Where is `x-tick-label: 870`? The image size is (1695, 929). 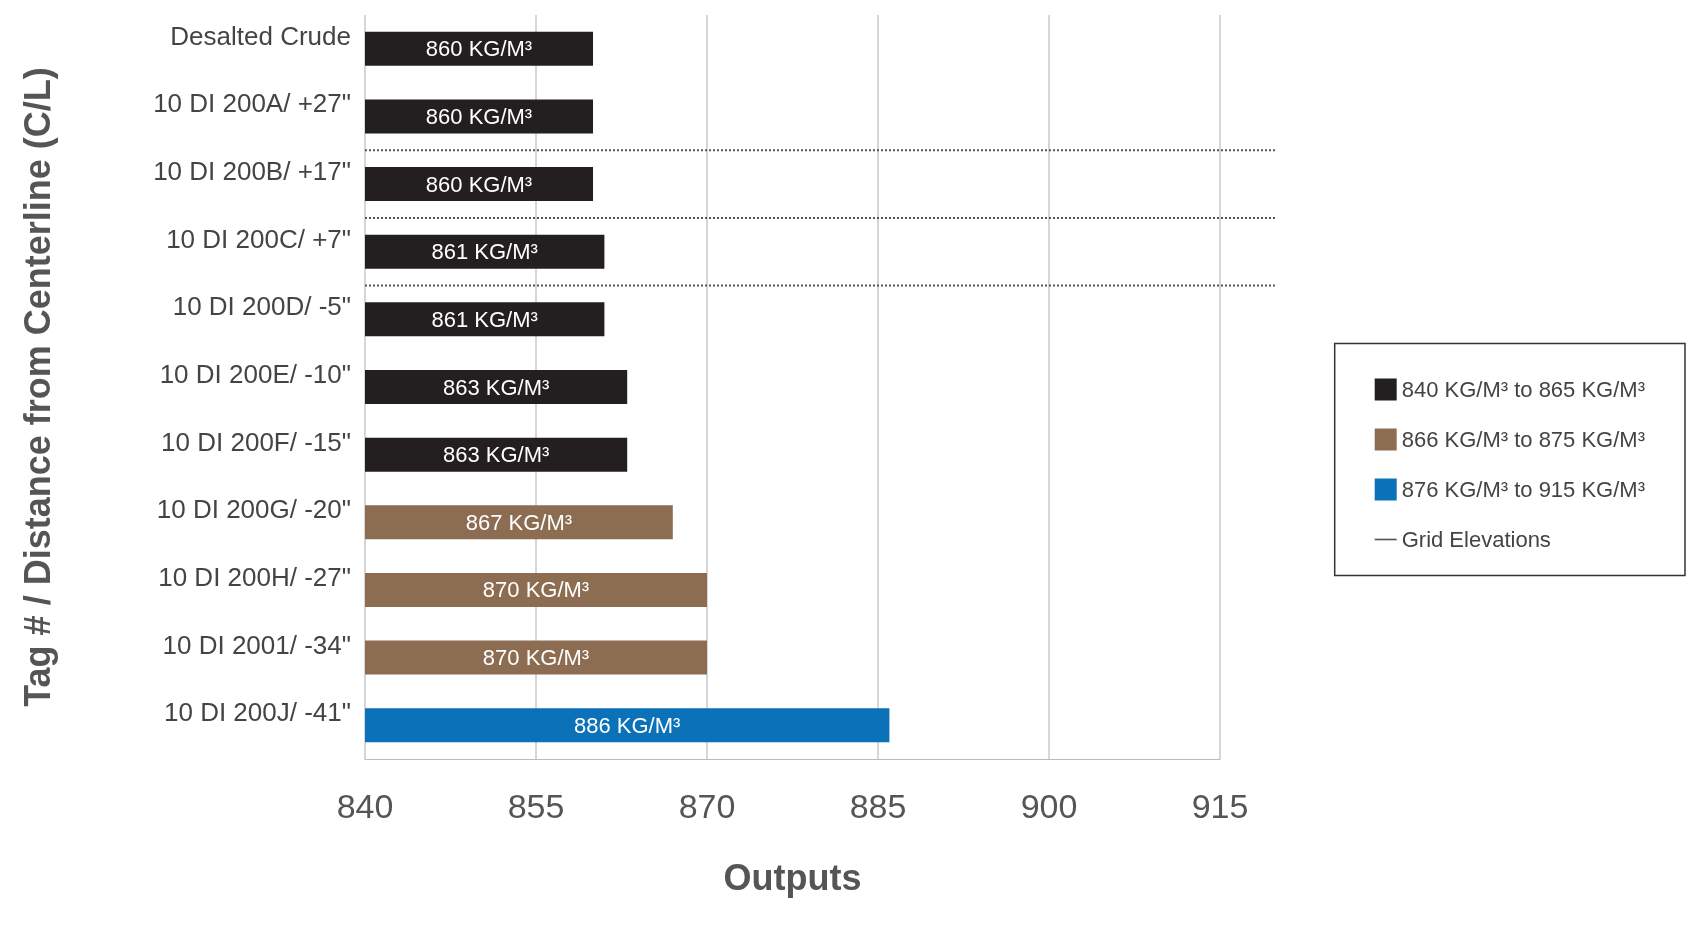
x-tick-label: 870 is located at coordinates (707, 806).